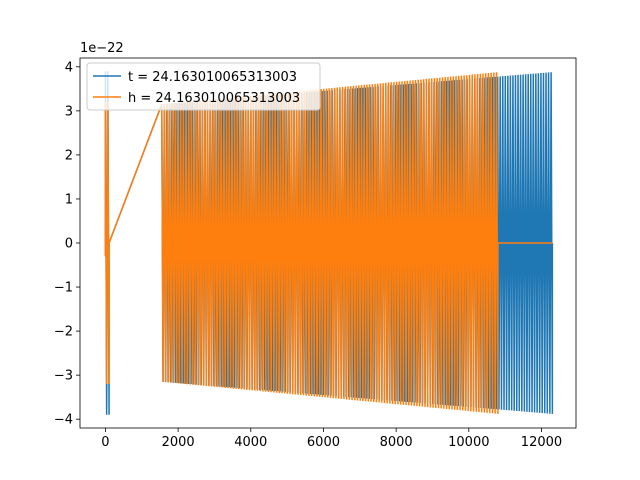 The image size is (640, 480). I want to click on x-tick-label: 4000, so click(250, 442).